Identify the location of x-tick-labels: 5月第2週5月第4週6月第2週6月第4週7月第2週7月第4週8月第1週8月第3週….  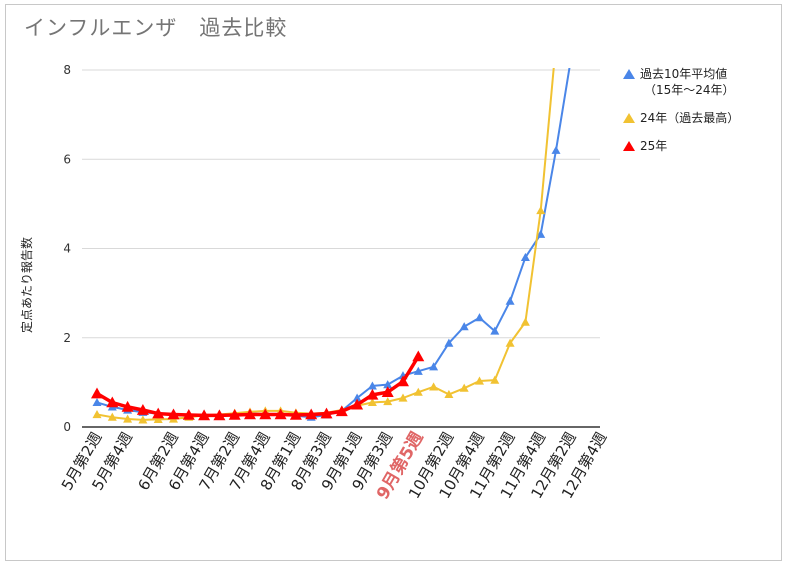
(334, 465).